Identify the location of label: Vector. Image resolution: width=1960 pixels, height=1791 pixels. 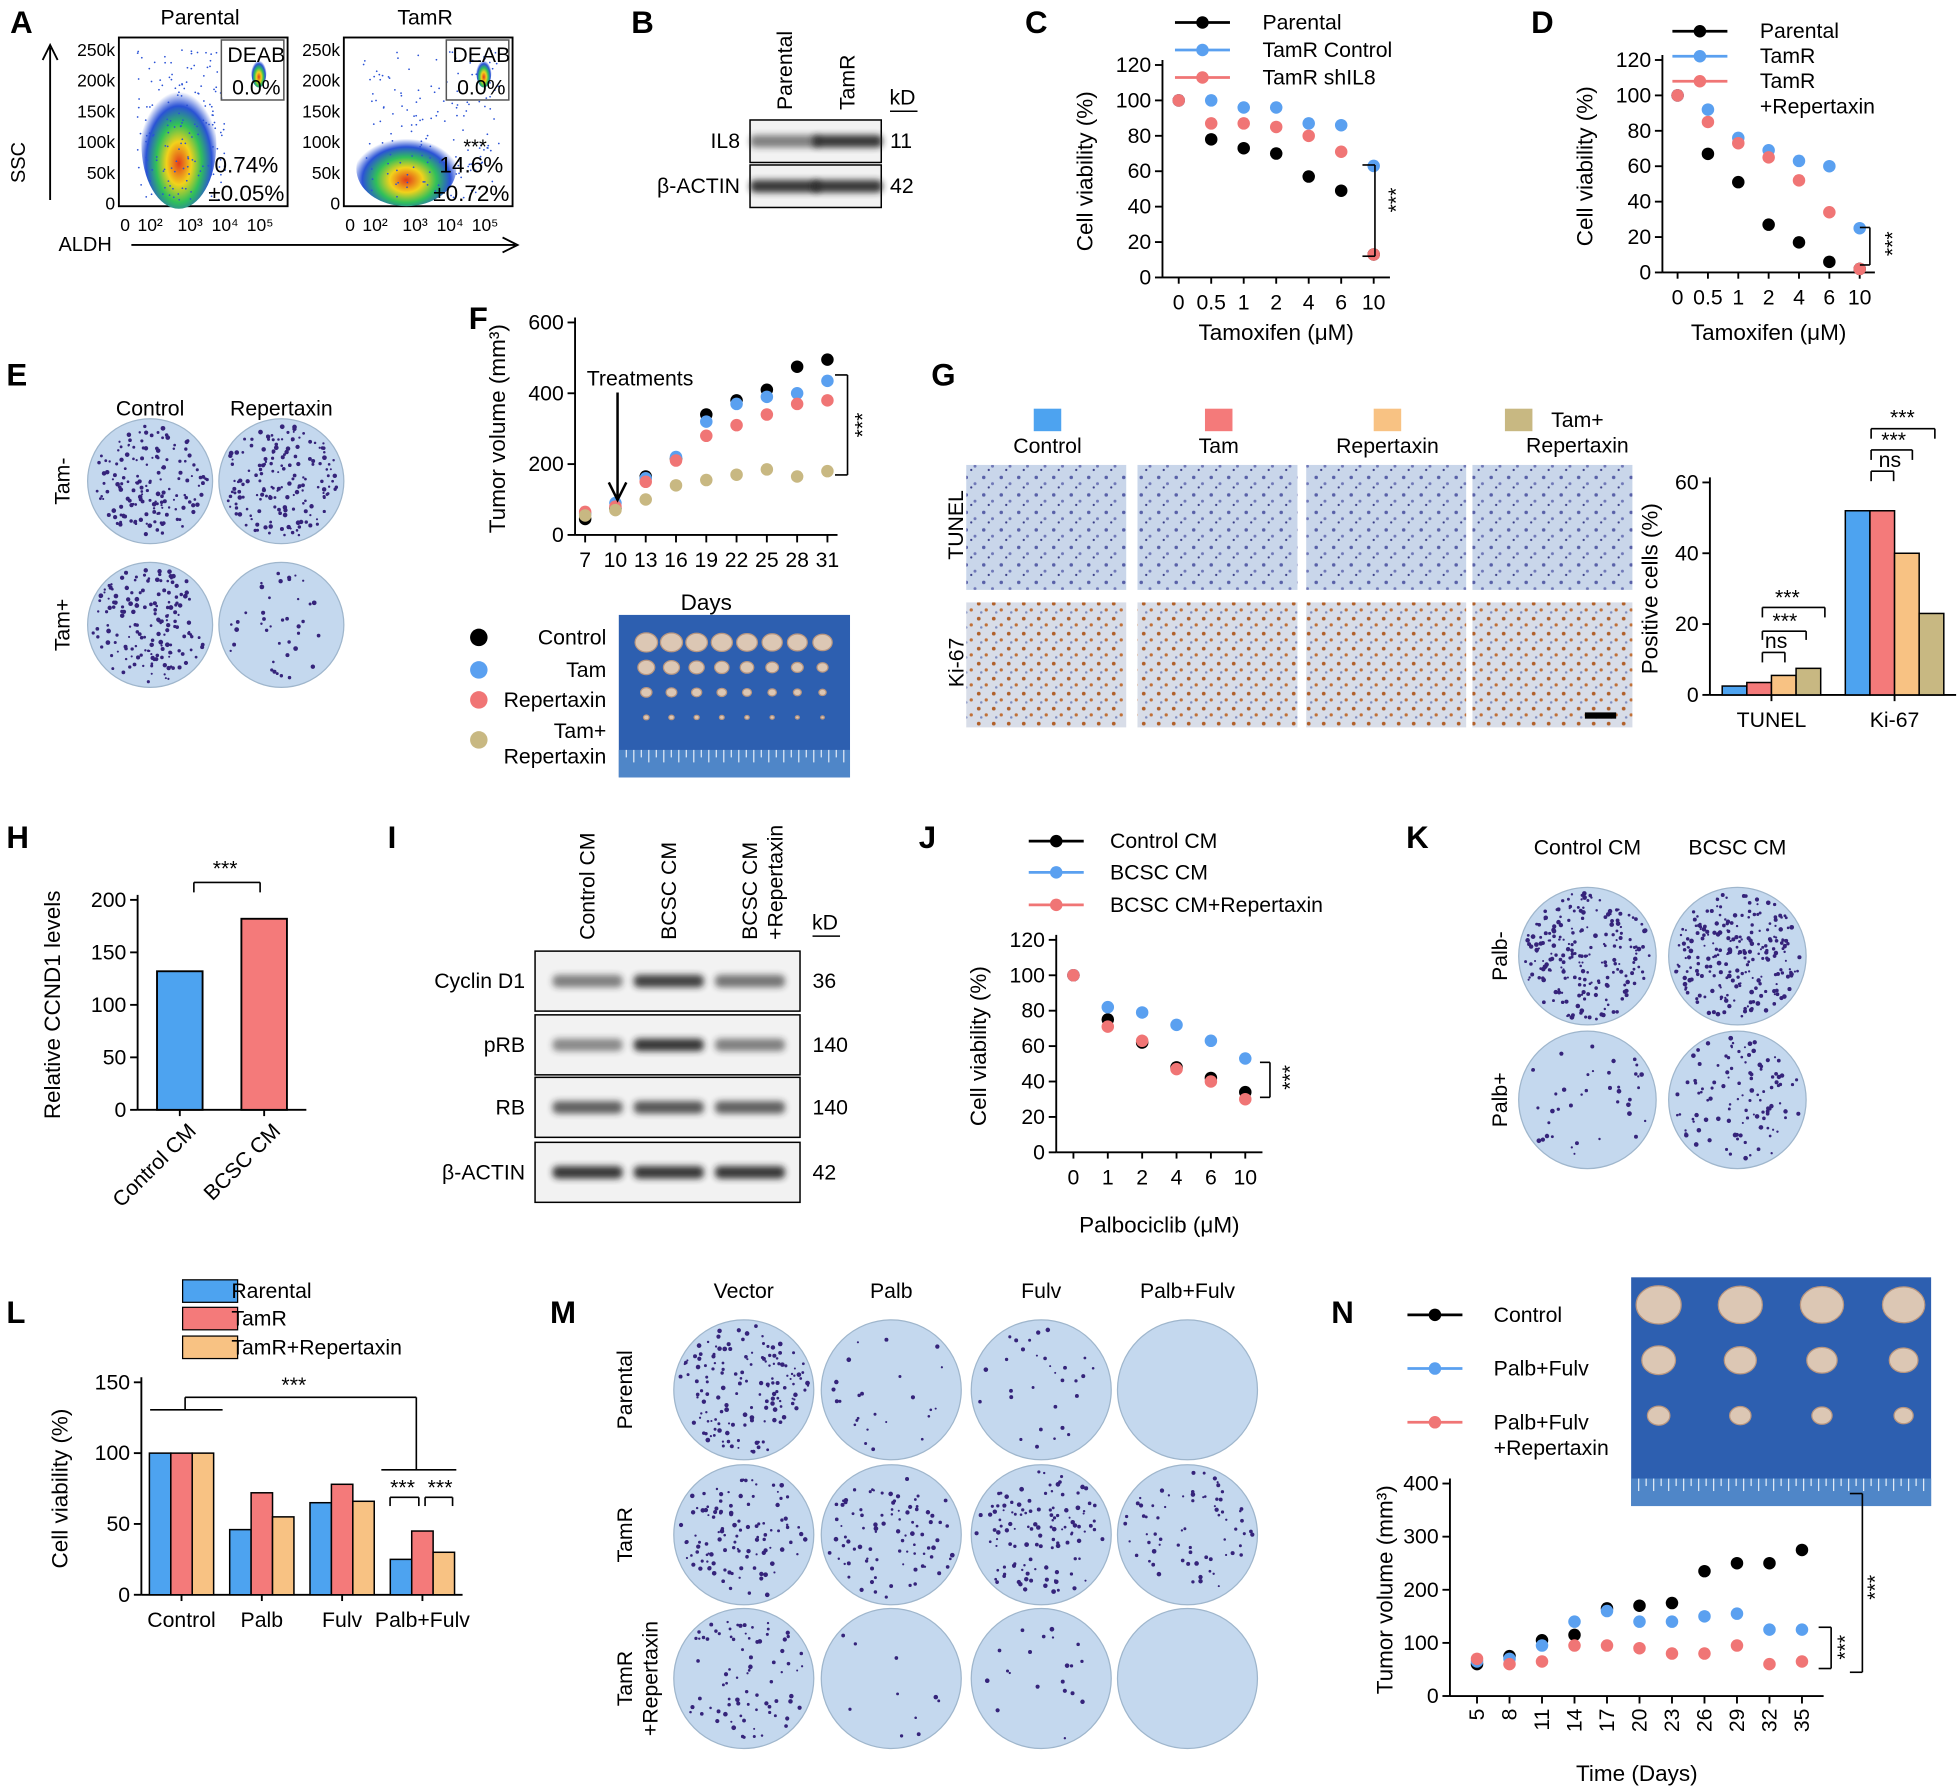
(744, 1291).